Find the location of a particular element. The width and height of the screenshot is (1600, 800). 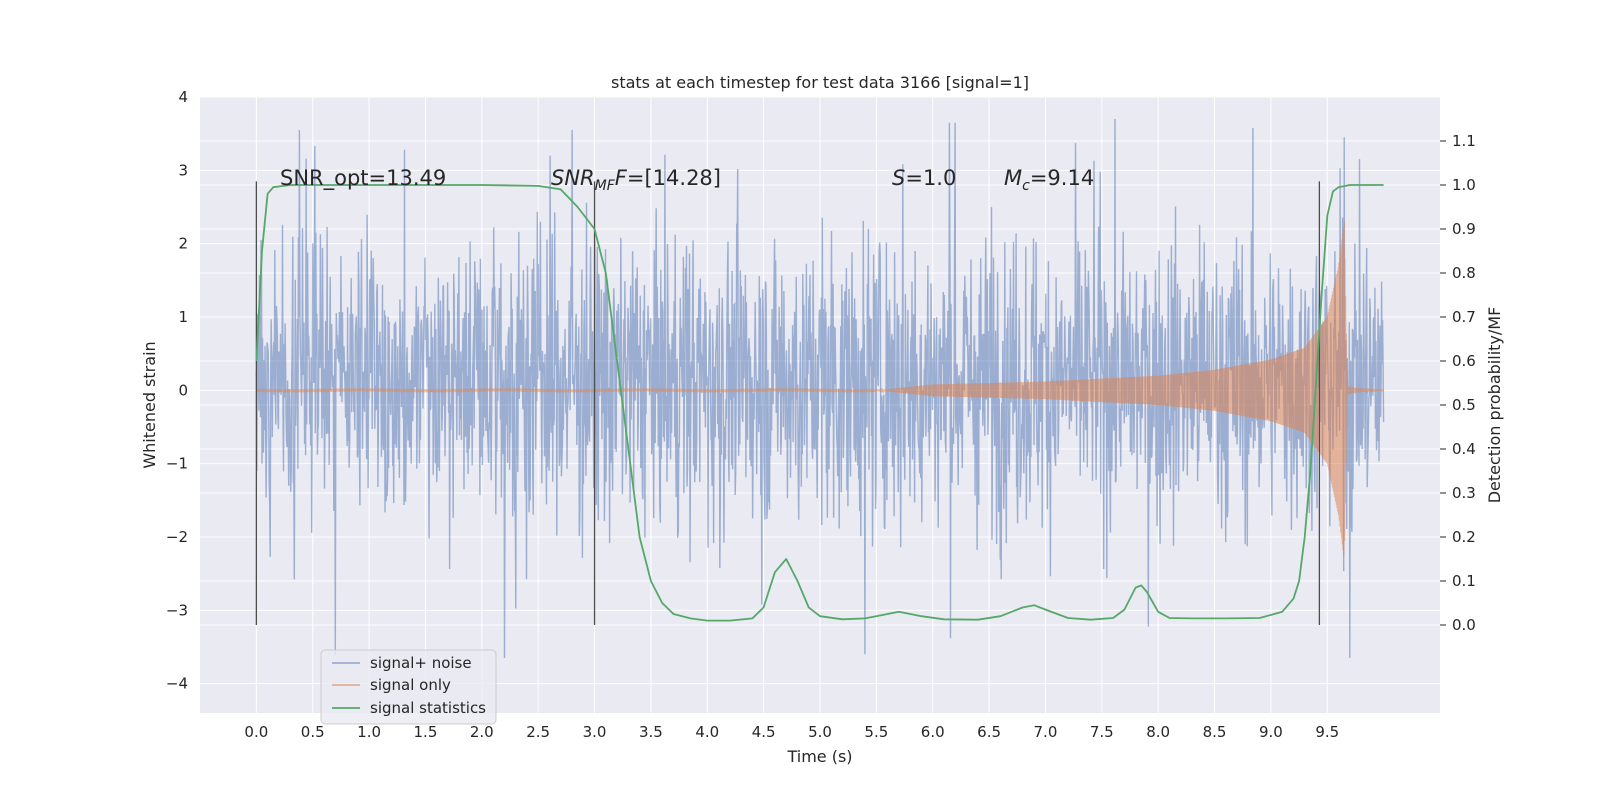

annotation-s-value: =1.0 is located at coordinates (930, 178).